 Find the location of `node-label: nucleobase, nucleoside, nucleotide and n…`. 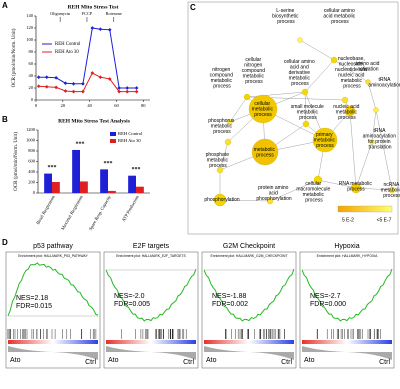

node-label: nucleobase, nucleoside, nucleotide and n… is located at coordinates (352, 73).